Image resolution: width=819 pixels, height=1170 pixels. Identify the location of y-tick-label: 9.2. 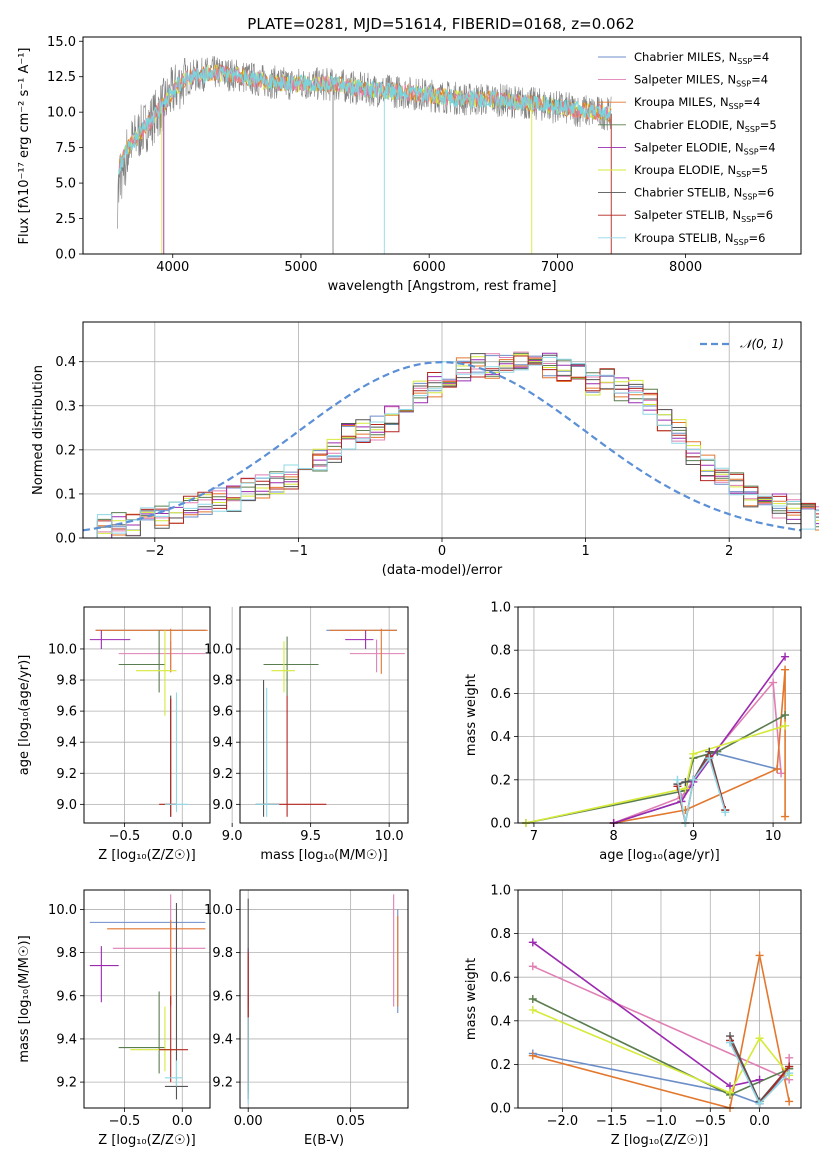
(222, 774).